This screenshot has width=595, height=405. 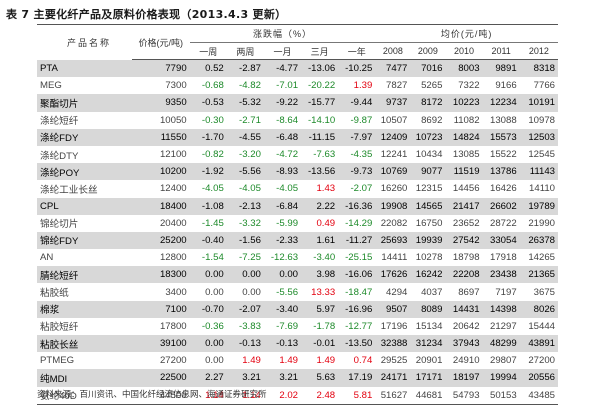 I want to click on product-name-cell: 粘胶长丝, so click(x=84, y=344).